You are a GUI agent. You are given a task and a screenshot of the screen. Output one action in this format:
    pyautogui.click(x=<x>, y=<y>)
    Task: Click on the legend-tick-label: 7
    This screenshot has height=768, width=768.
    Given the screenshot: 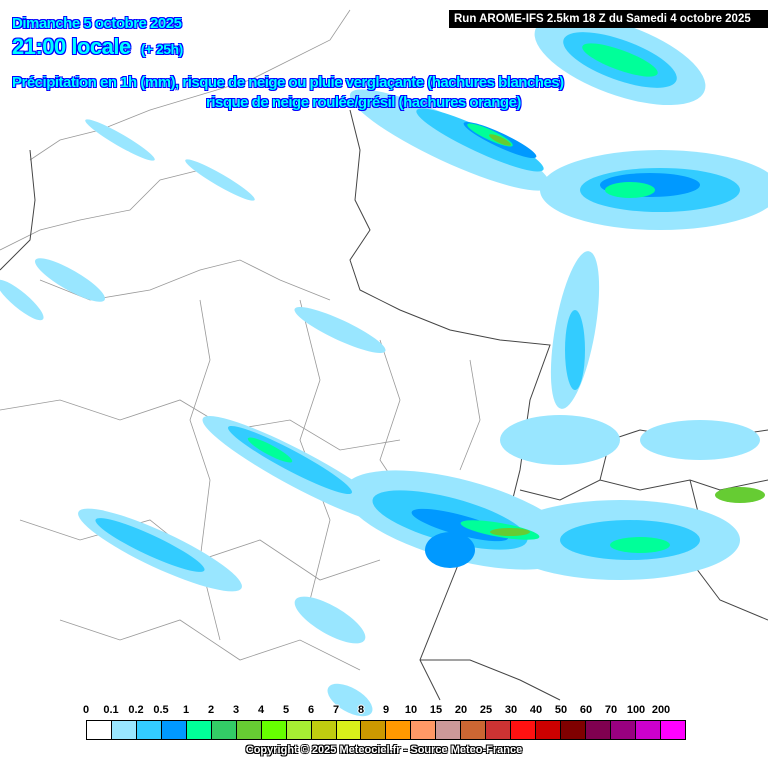 What is the action you would take?
    pyautogui.click(x=336, y=710)
    